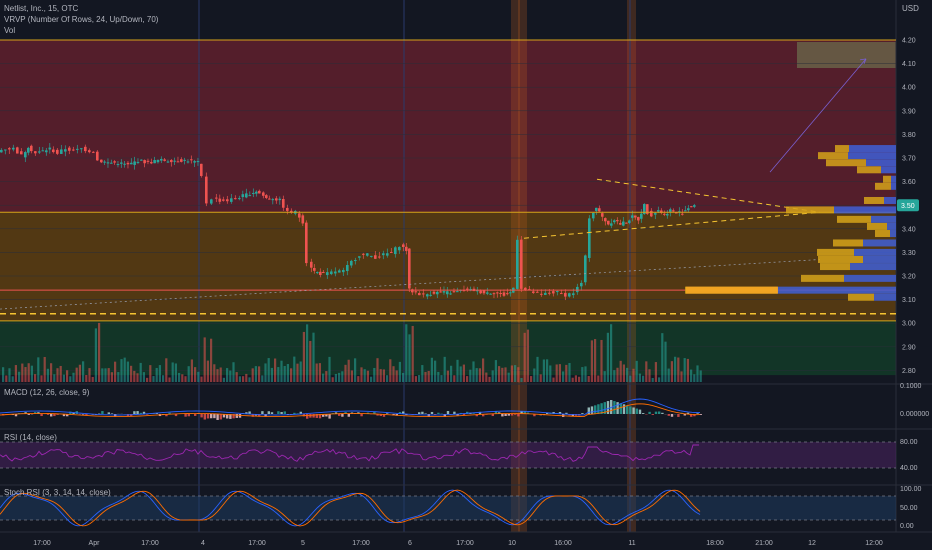 Image resolution: width=932 pixels, height=550 pixels. Describe the element at coordinates (891, 226) in the screenshot. I see `vp-up-bar` at that location.